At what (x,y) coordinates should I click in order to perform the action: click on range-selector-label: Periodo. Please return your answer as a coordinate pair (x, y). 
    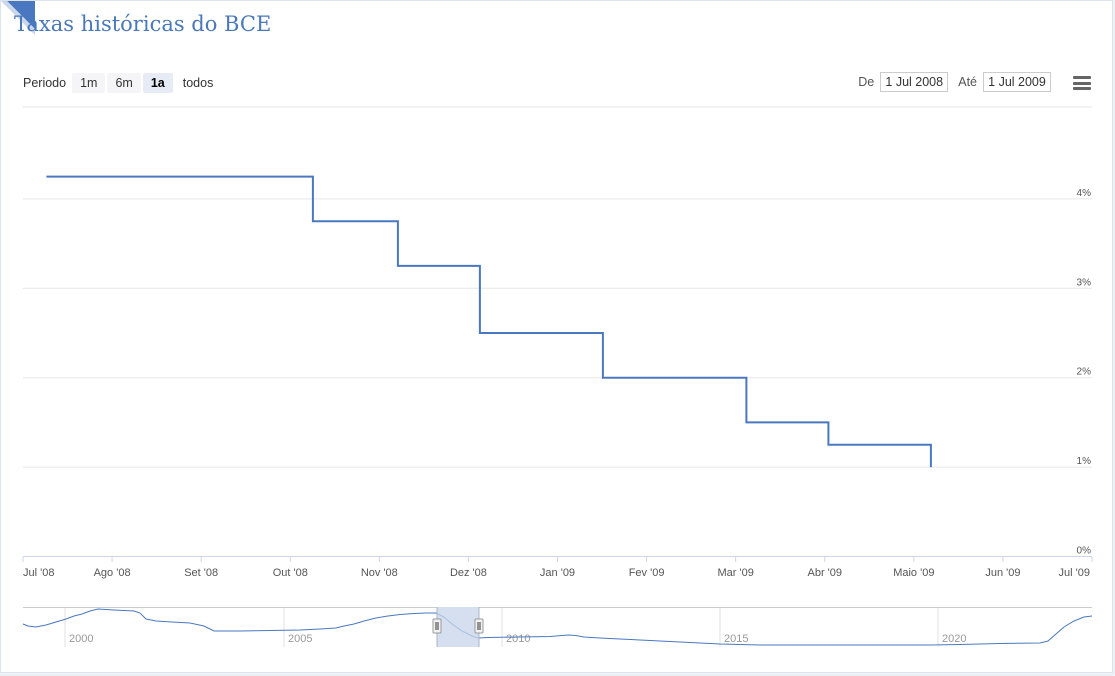
    Looking at the image, I should click on (45, 83).